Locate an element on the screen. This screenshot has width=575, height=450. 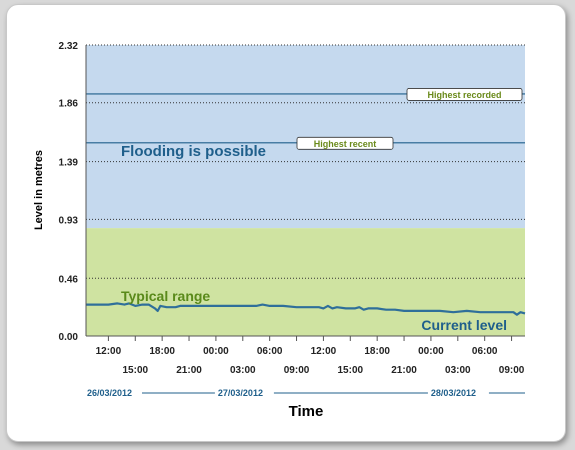
series-layer is located at coordinates (306, 309).